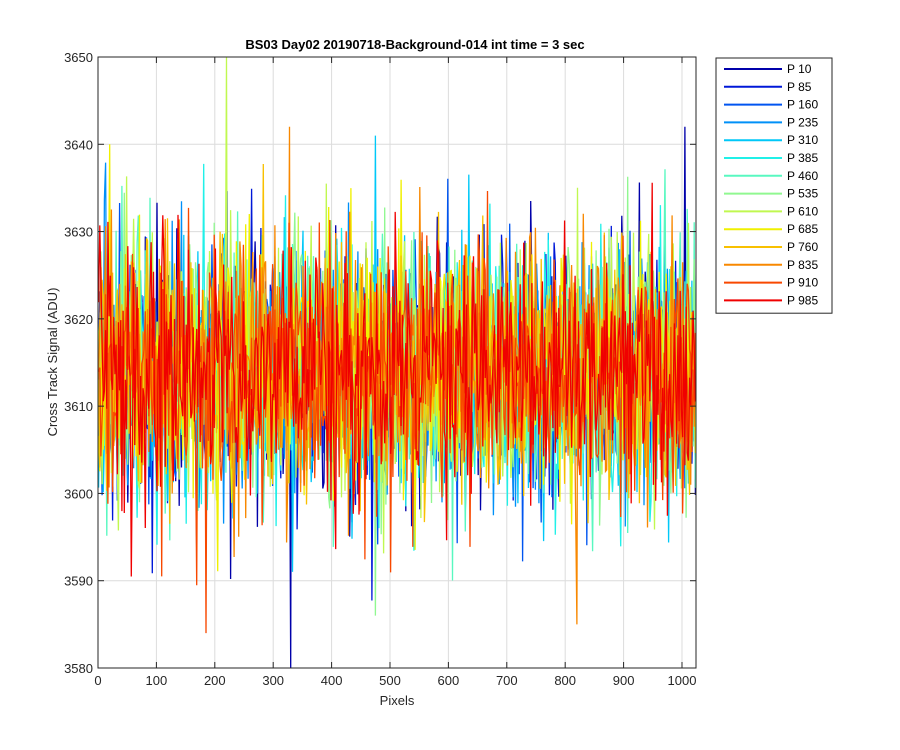 This screenshot has width=900, height=750. Describe the element at coordinates (78, 232) in the screenshot. I see `y-tick-label: 3630` at that location.